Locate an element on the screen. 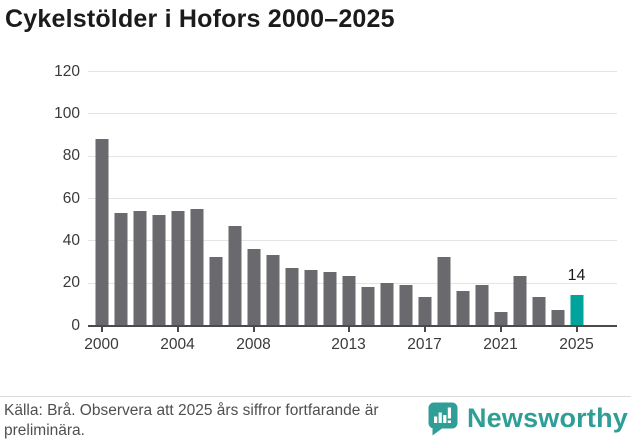  bar-2009 is located at coordinates (272, 290).